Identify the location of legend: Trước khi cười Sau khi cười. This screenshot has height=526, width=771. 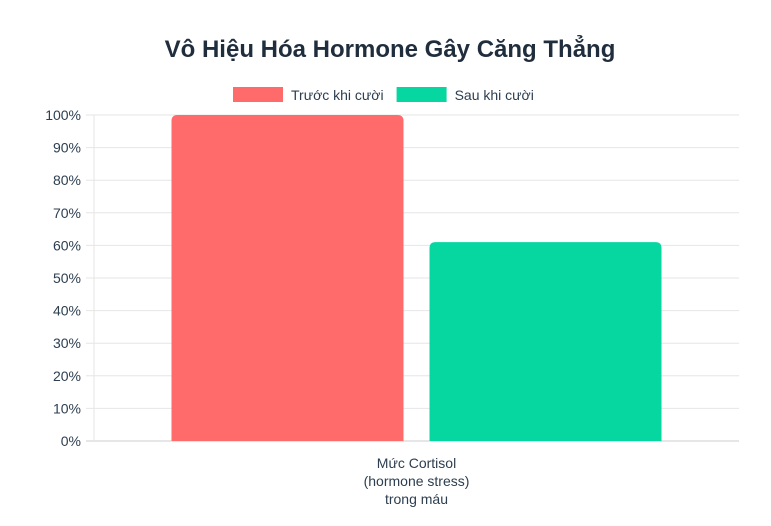
(383, 95).